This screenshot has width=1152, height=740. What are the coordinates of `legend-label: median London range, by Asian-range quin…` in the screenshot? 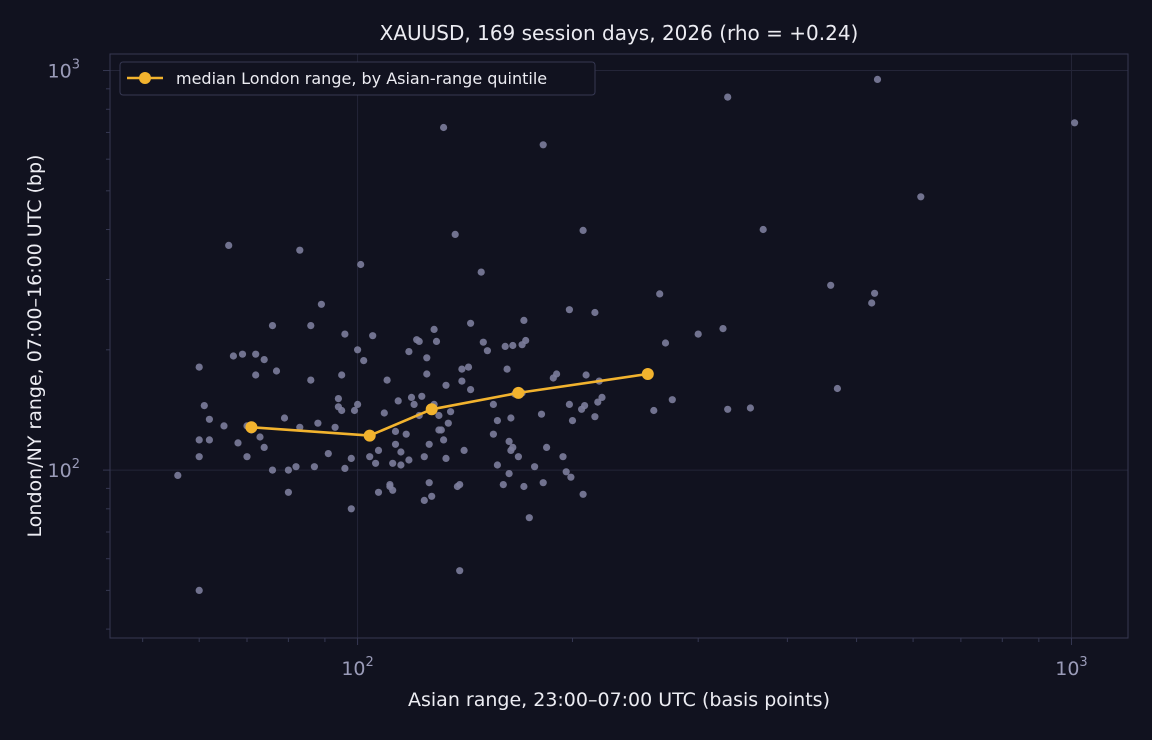 It's located at (361, 78).